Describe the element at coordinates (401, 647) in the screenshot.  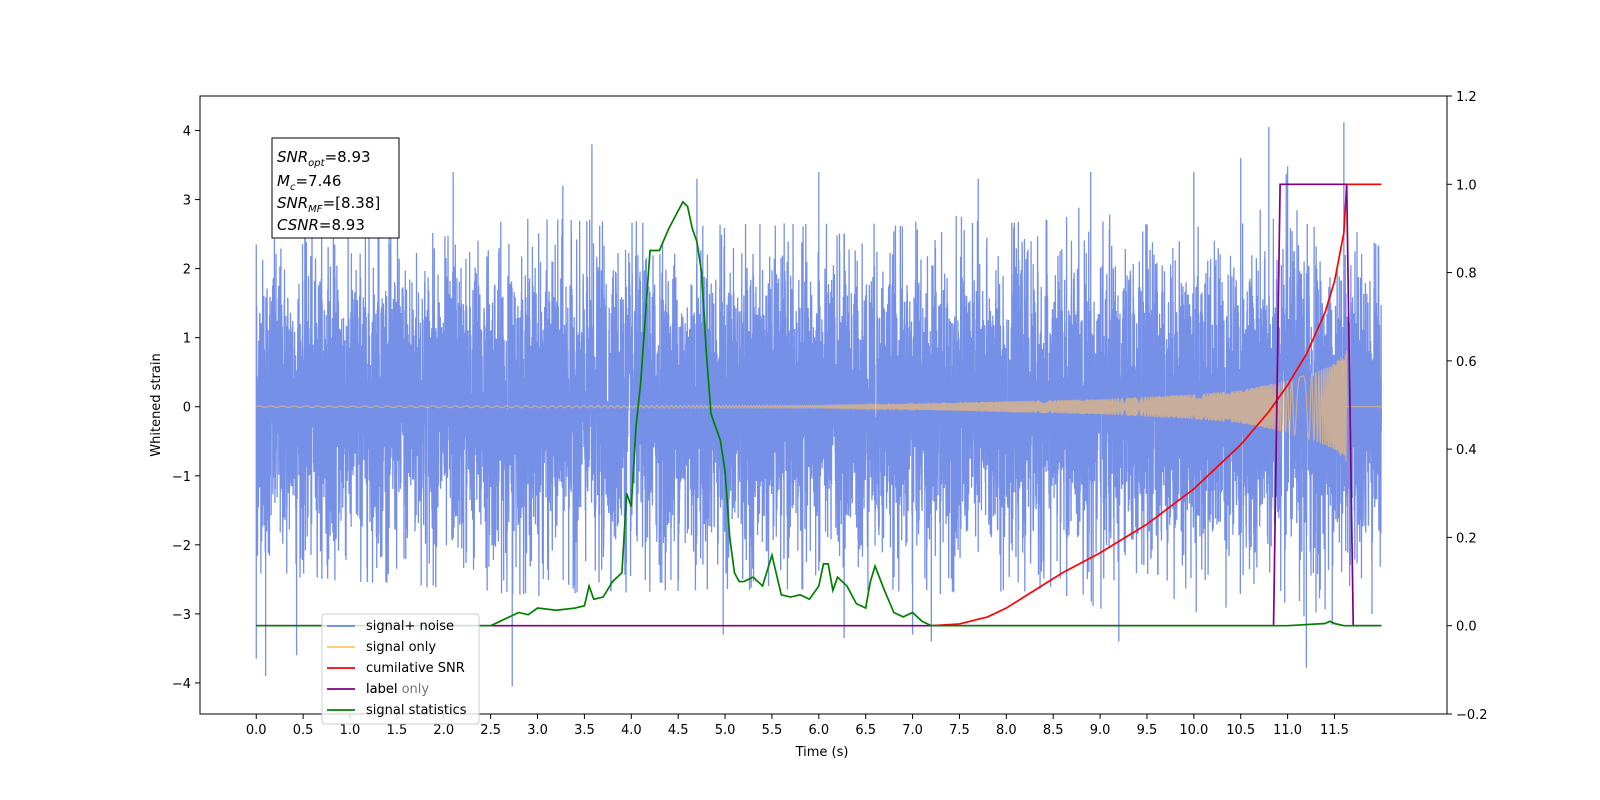
I see `legend-label-signal-only: signal only` at that location.